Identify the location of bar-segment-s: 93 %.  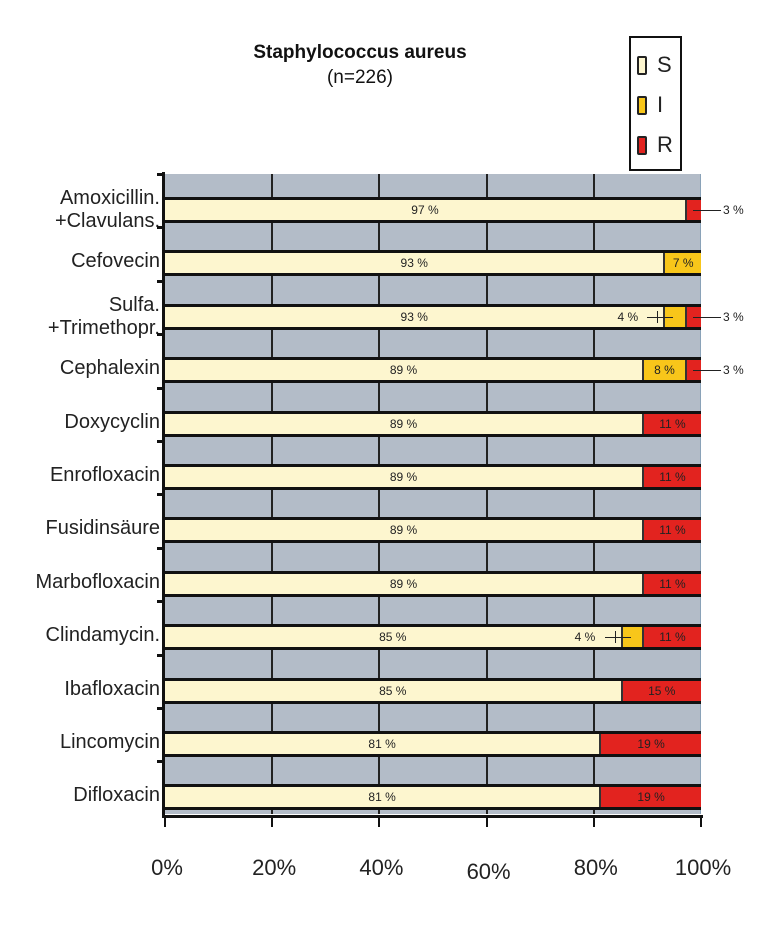
(414, 263).